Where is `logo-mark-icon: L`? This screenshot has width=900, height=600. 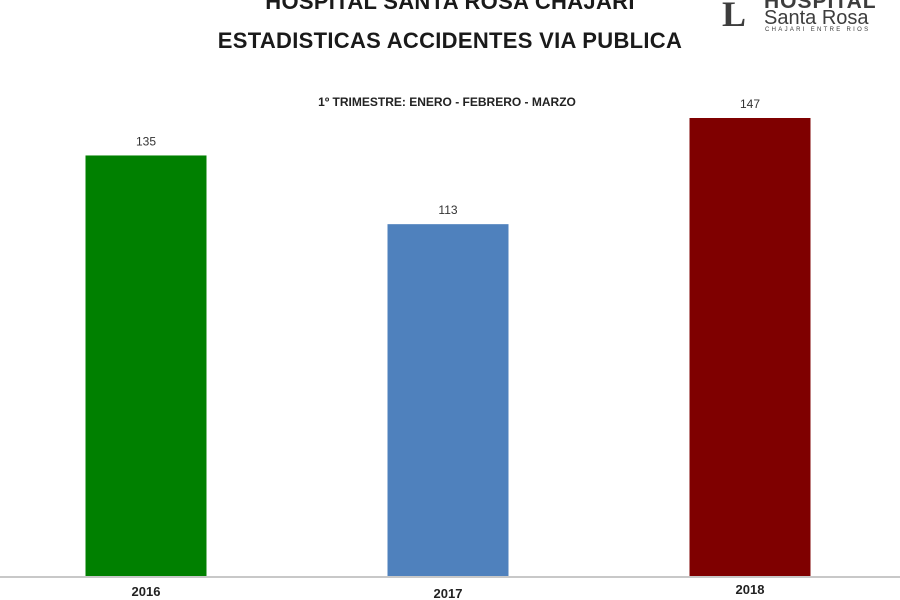 logo-mark-icon: L is located at coordinates (734, 17).